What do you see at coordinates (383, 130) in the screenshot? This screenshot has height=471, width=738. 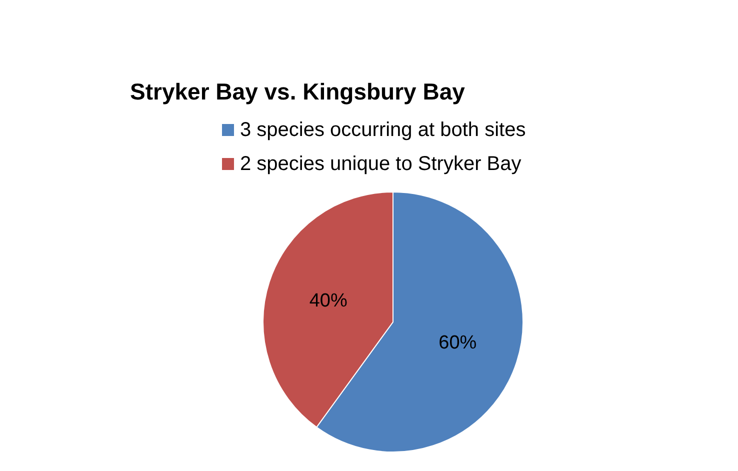 I see `legend-label: 3 species occurring at both sites` at bounding box center [383, 130].